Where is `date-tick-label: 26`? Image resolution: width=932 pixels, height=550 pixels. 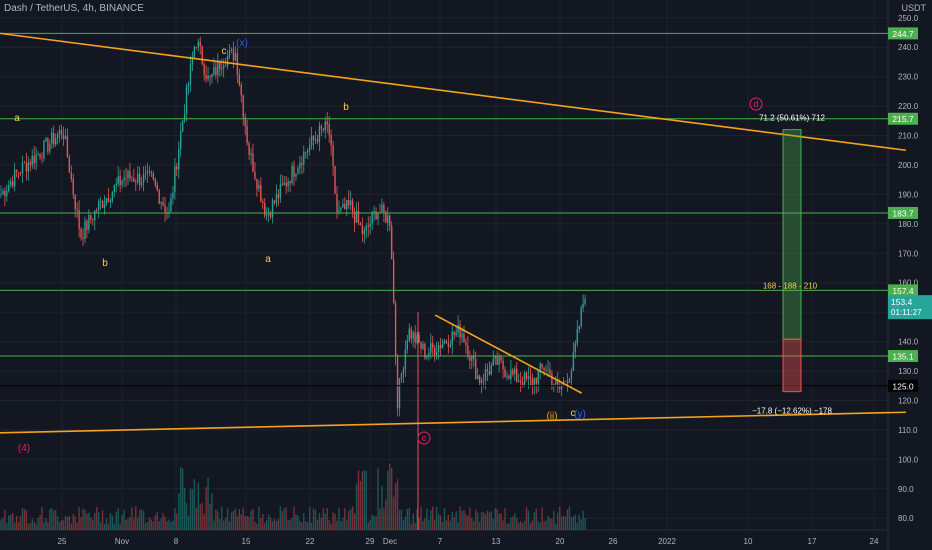 date-tick-label: 26 is located at coordinates (613, 541).